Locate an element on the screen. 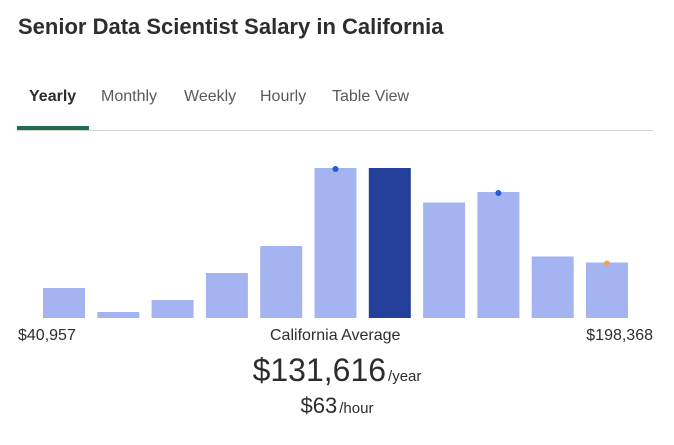 This screenshot has height=445, width=674. tab-table-view-label: Table View is located at coordinates (371, 96).